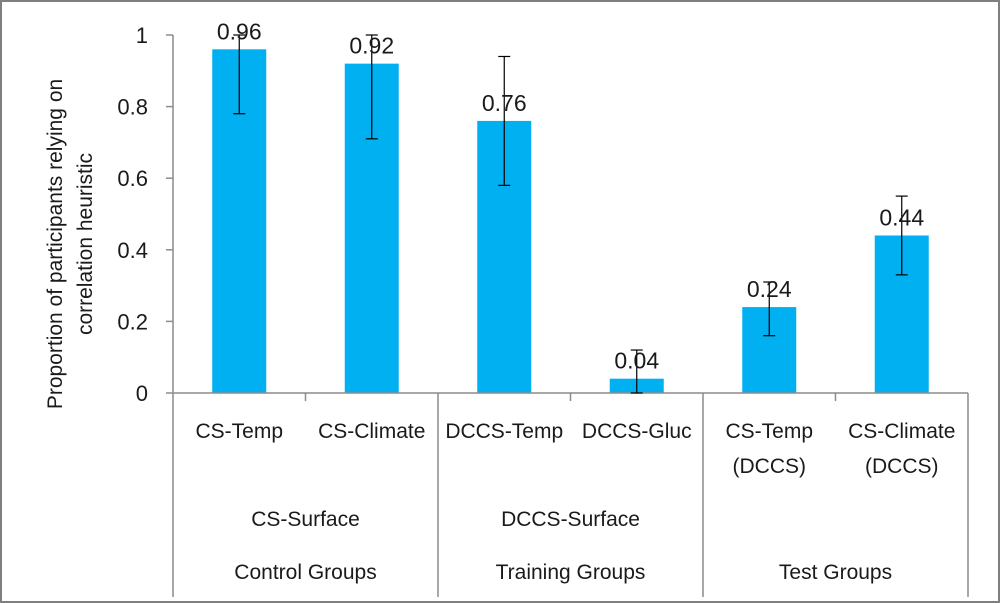 The width and height of the screenshot is (1000, 603). I want to click on x-group-label: Test Groups, so click(835, 572).